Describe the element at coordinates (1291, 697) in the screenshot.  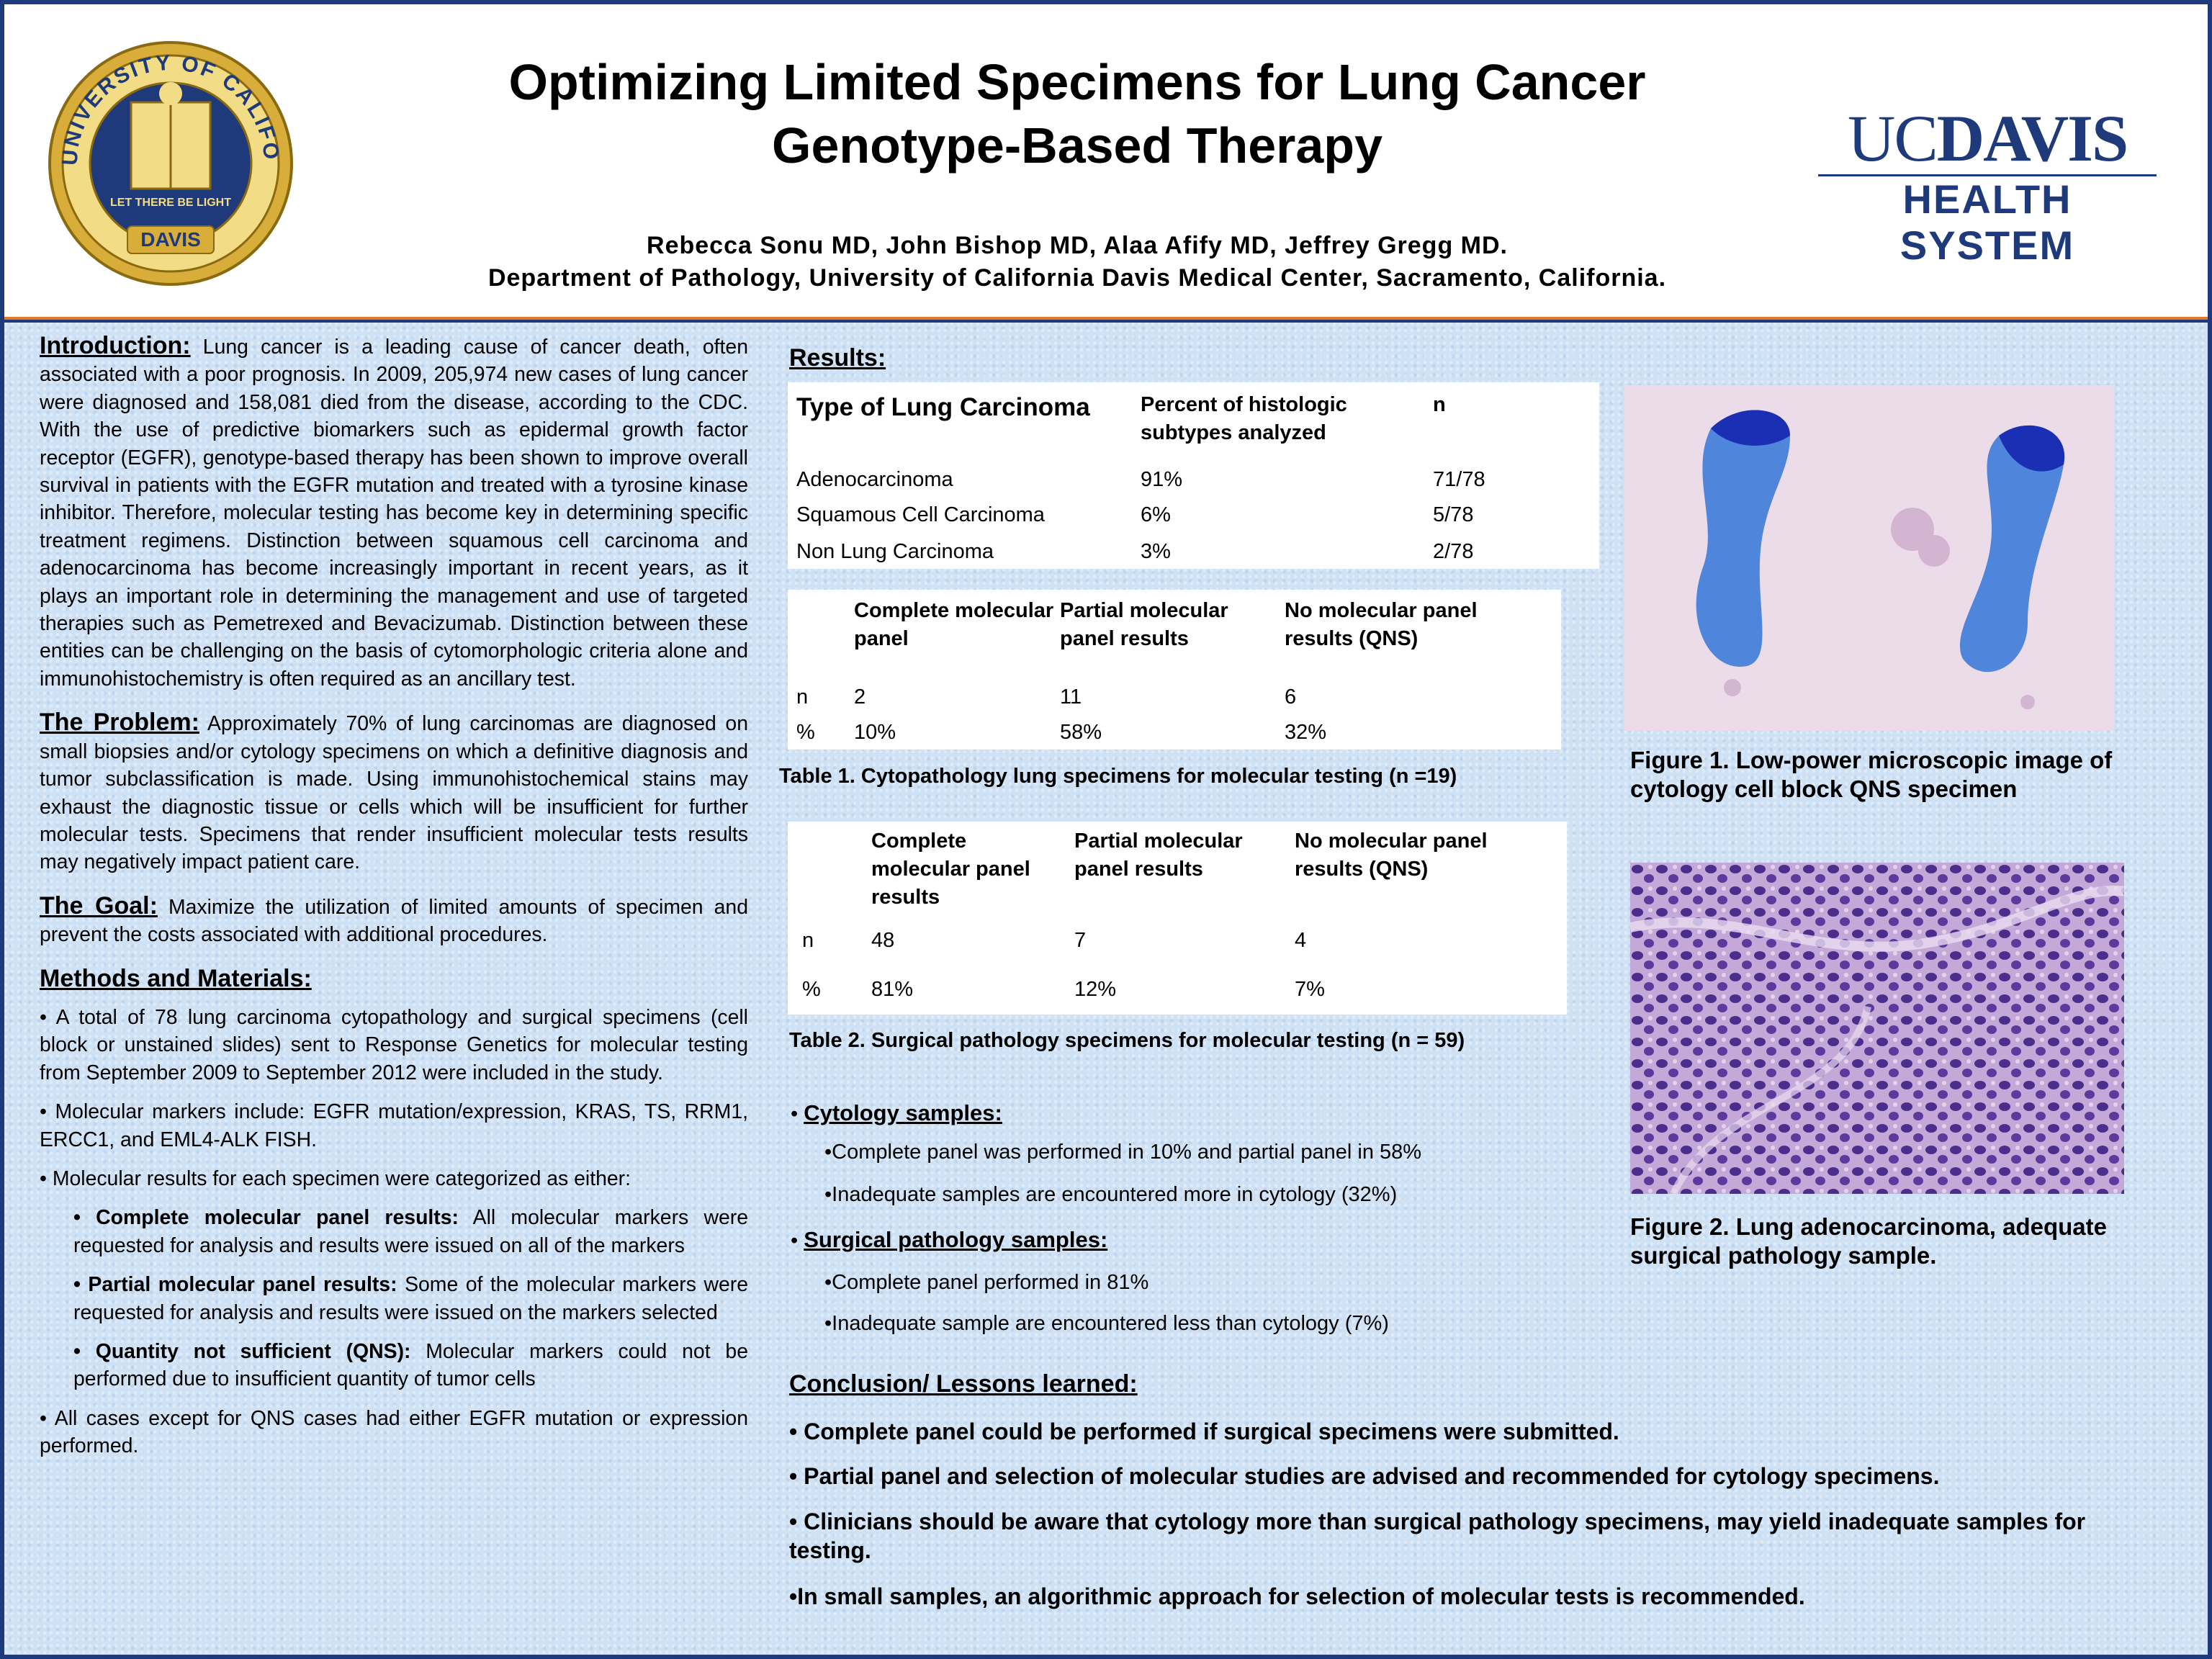
I see `table-cell: 6` at that location.